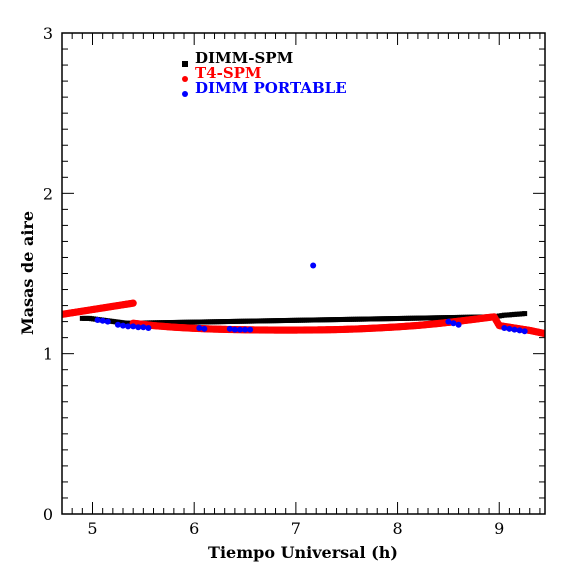 This screenshot has height=574, width=574. I want to click on x-tick-label: 9, so click(499, 528).